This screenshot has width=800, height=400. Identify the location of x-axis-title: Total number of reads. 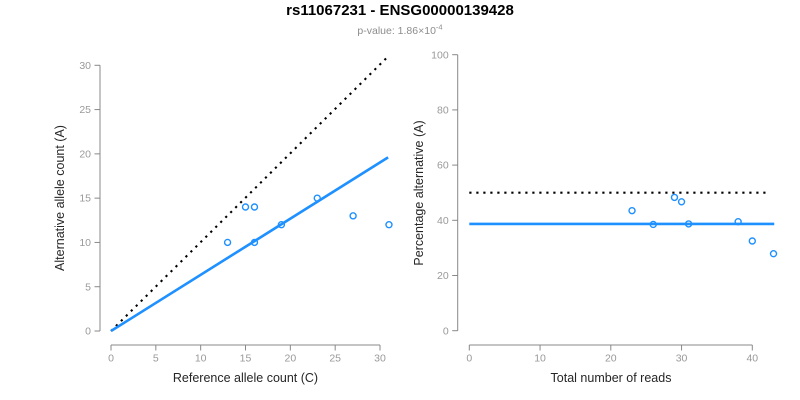
(611, 378).